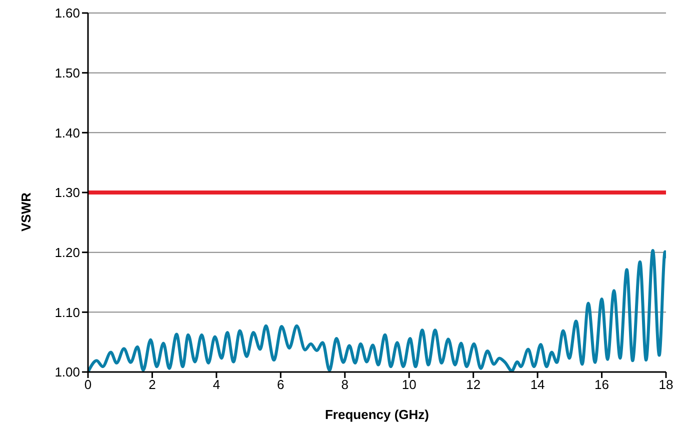 This screenshot has height=439, width=673. Describe the element at coordinates (345, 384) in the screenshot. I see `x-tick-label: 8` at that location.